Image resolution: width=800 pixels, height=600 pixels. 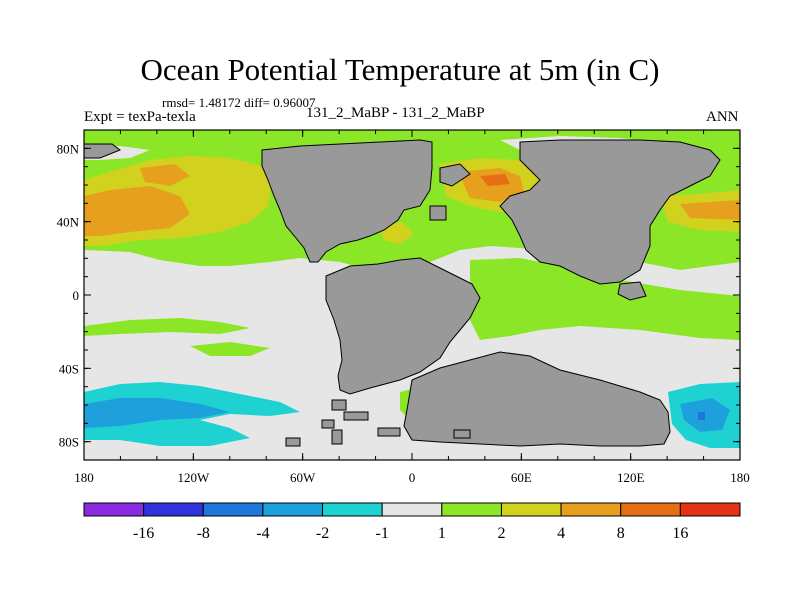 What do you see at coordinates (438, 213) in the screenshot?
I see `land-iberia` at bounding box center [438, 213].